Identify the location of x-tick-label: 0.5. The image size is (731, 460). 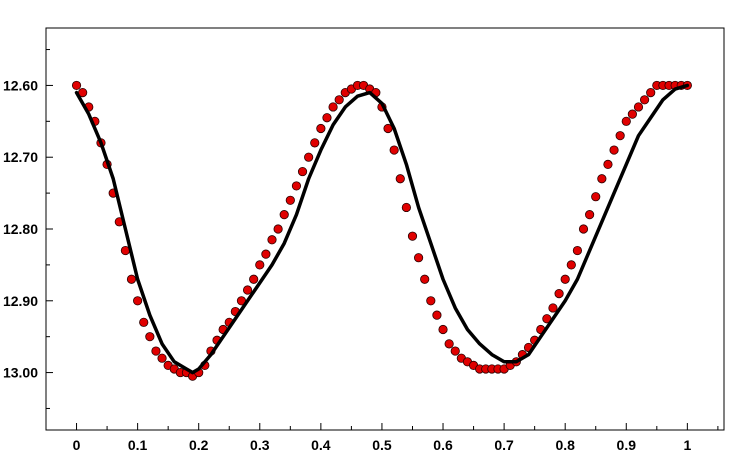
(382, 445).